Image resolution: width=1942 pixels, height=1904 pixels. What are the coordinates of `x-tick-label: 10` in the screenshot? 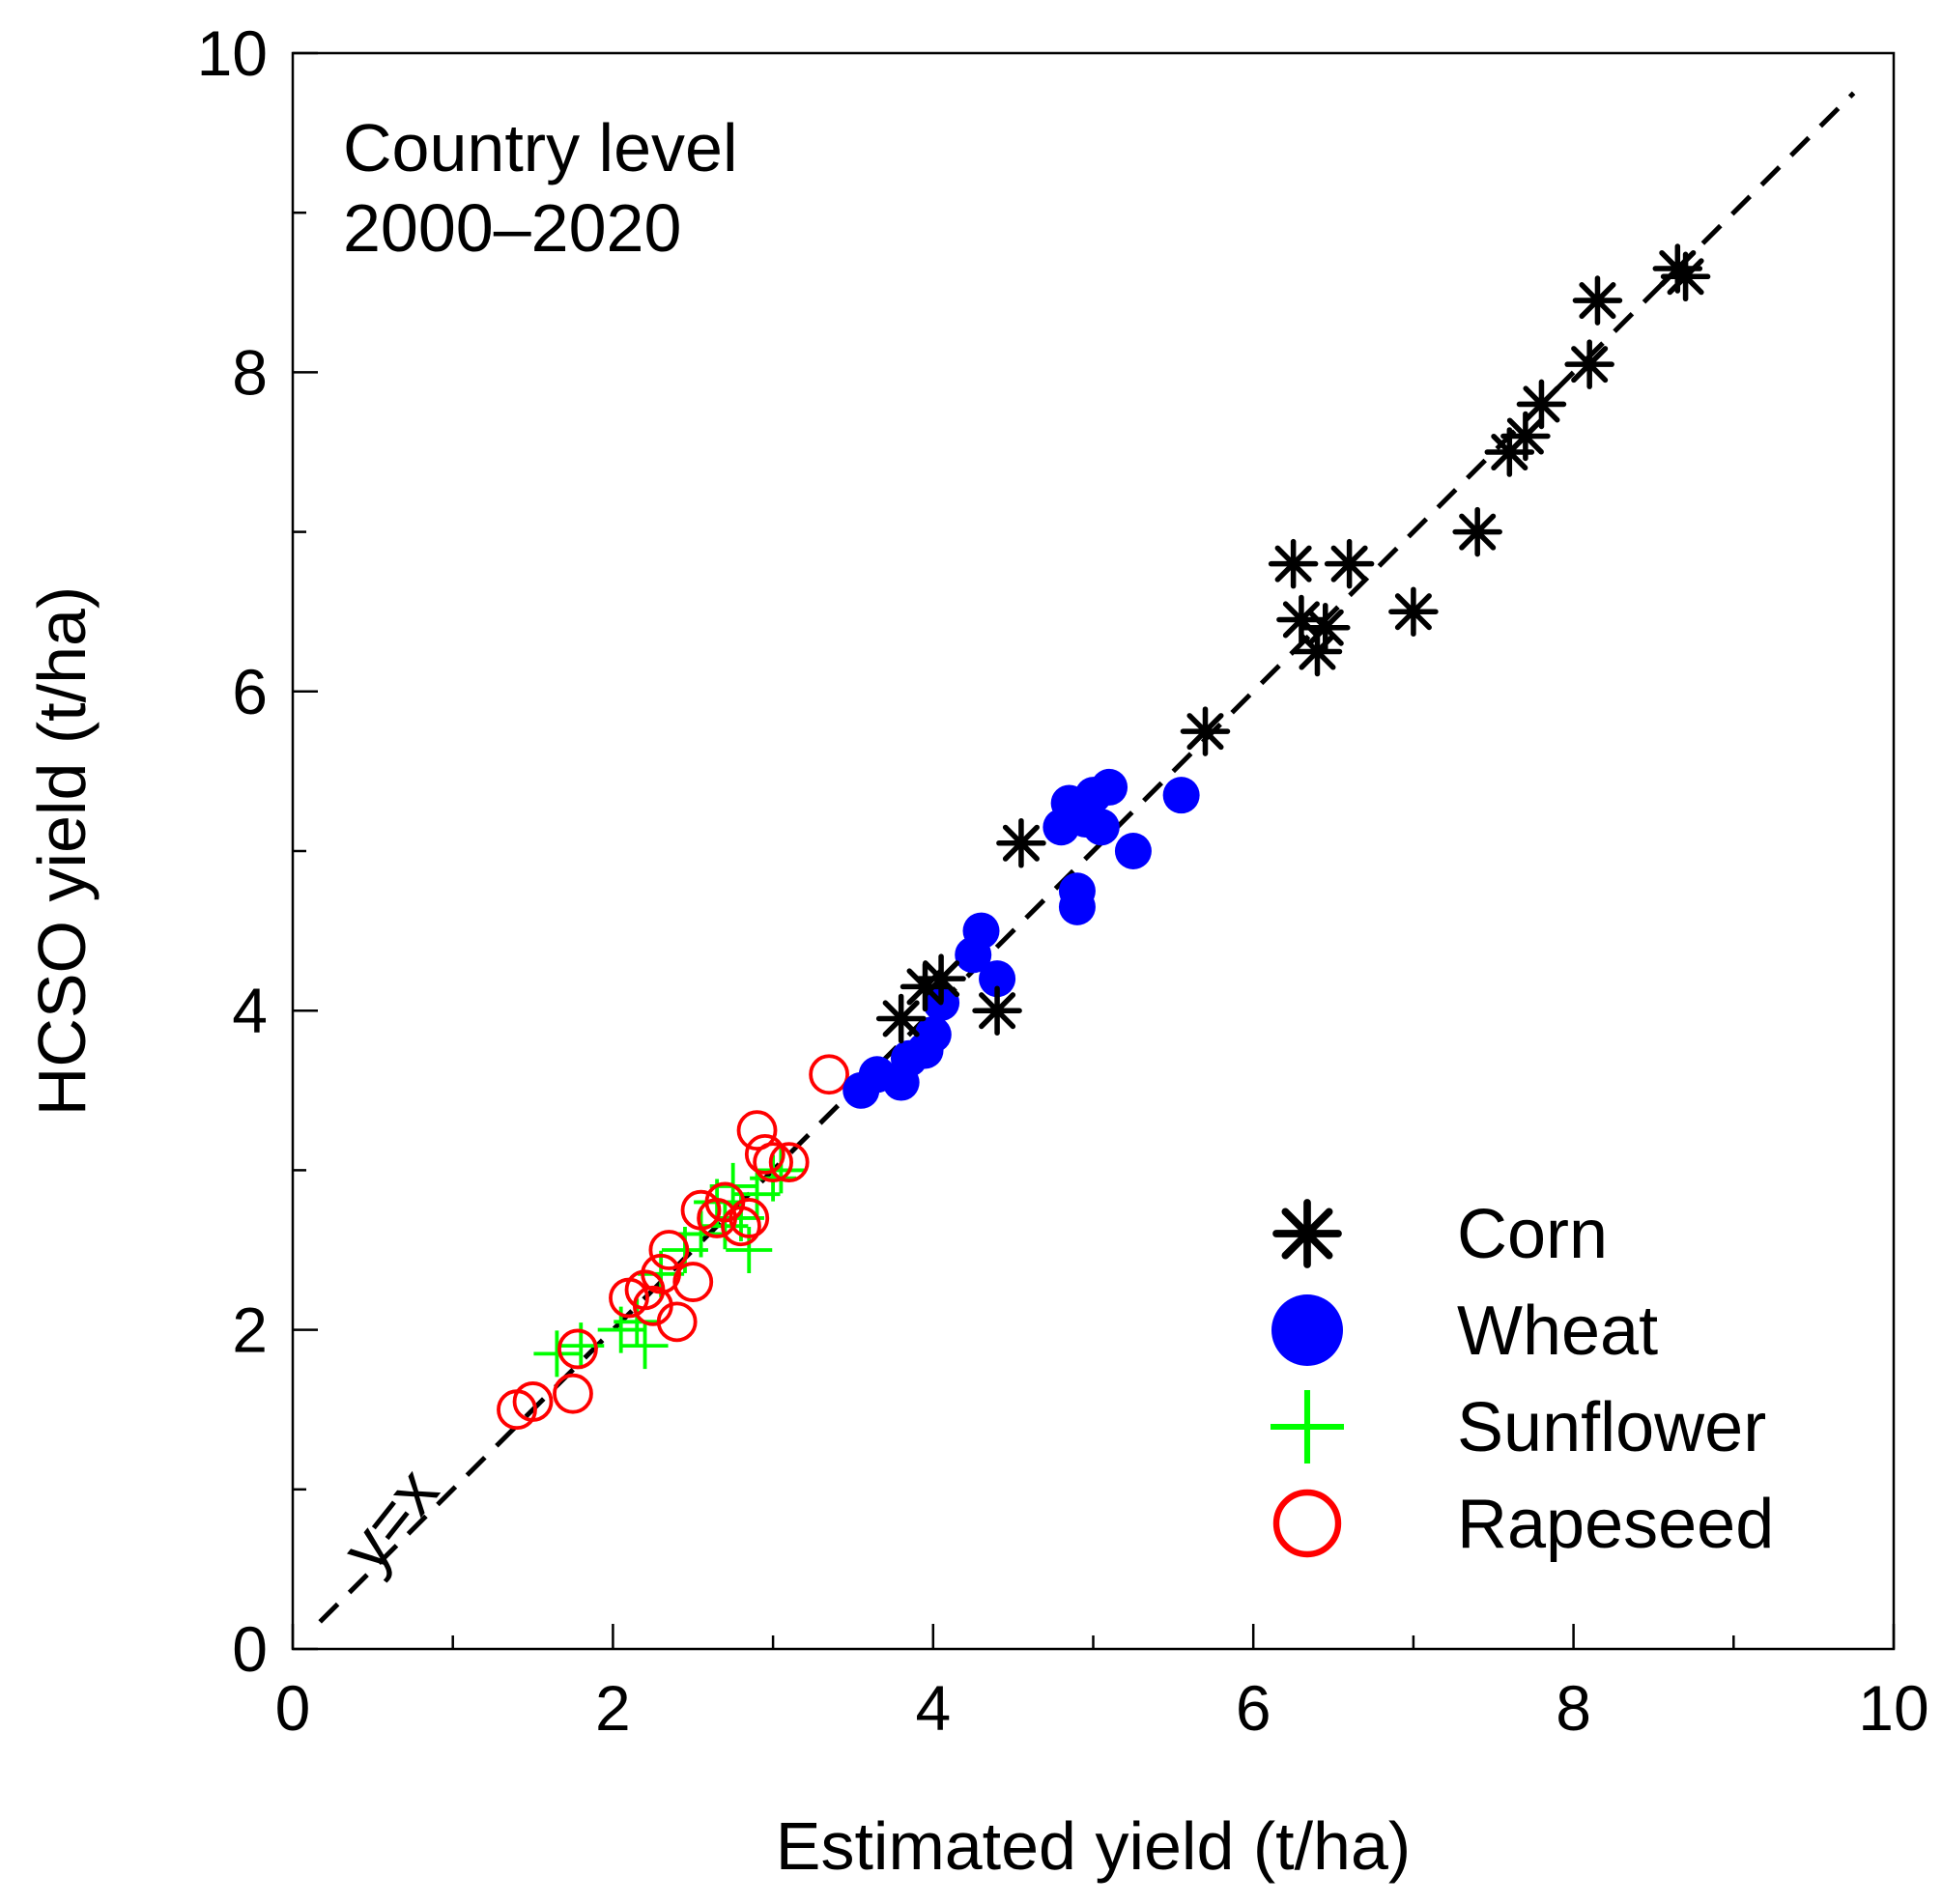 It's located at (1893, 1708).